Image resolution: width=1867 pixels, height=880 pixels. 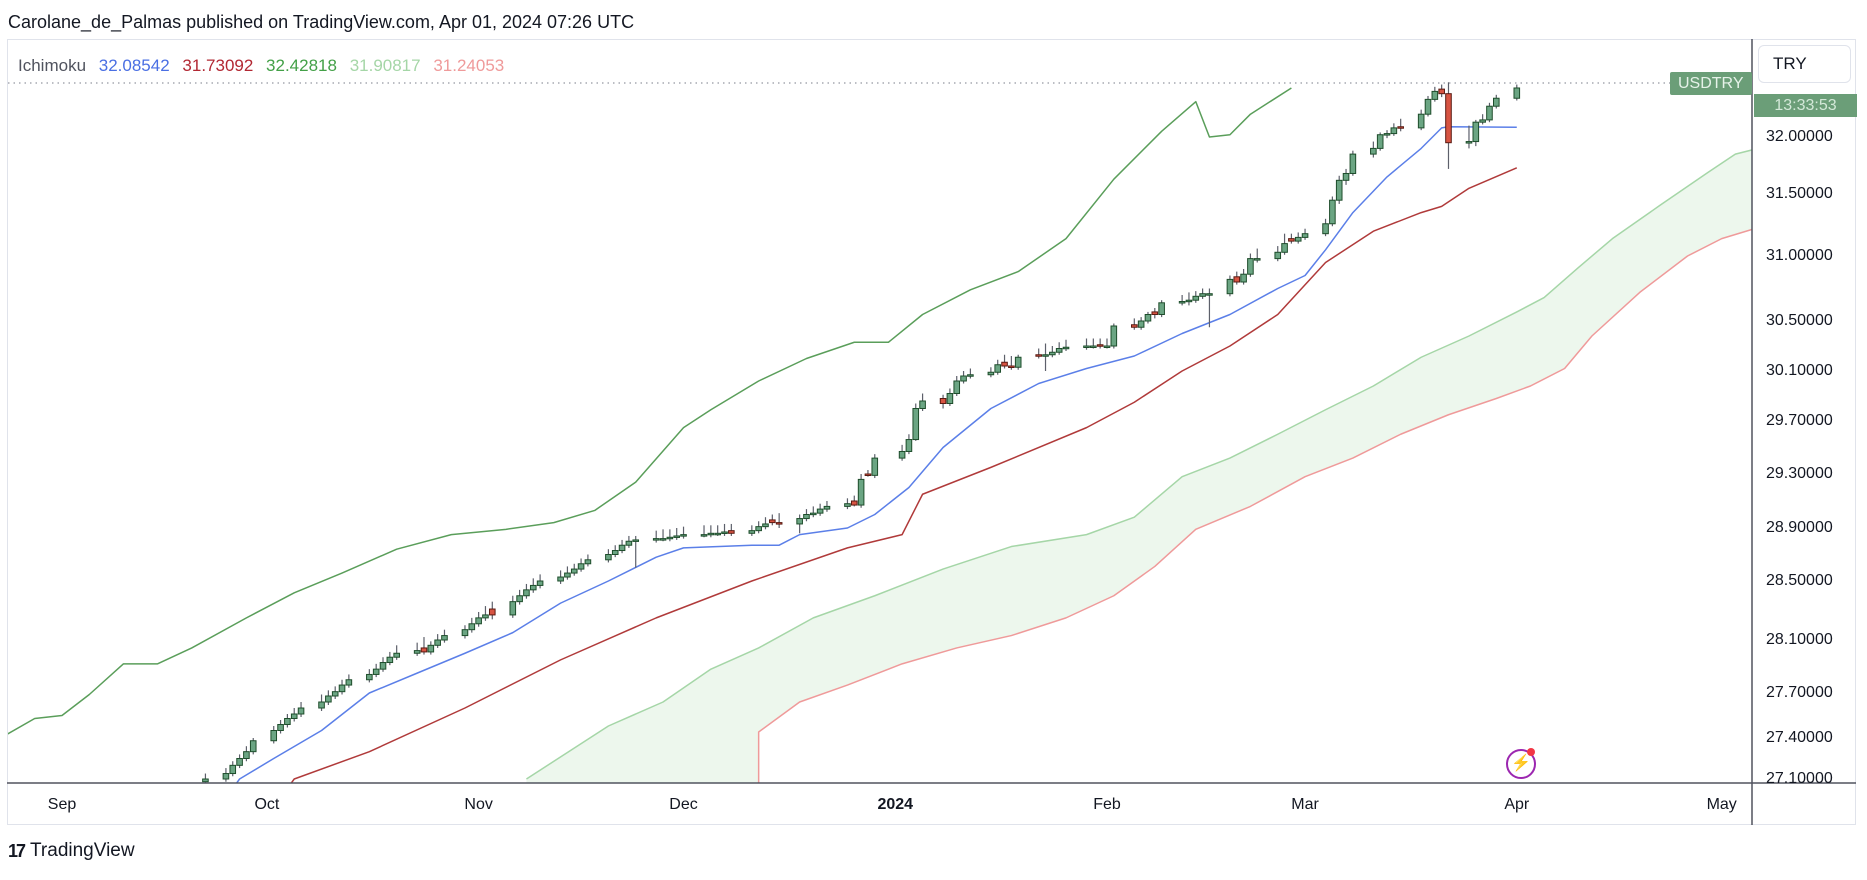 What do you see at coordinates (1531, 752) in the screenshot?
I see `notification-dot-icon` at bounding box center [1531, 752].